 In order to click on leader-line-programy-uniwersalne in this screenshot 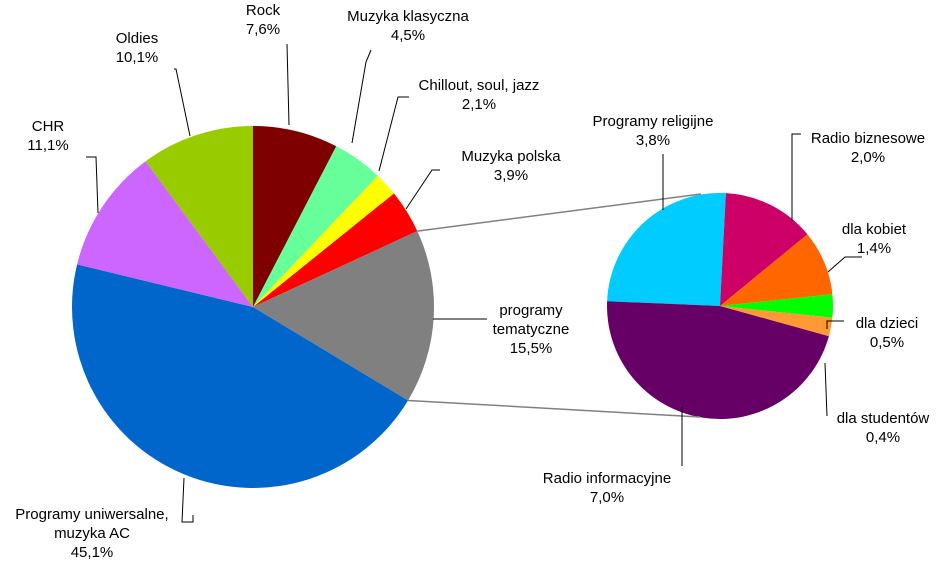, I will do `click(187, 500)`.